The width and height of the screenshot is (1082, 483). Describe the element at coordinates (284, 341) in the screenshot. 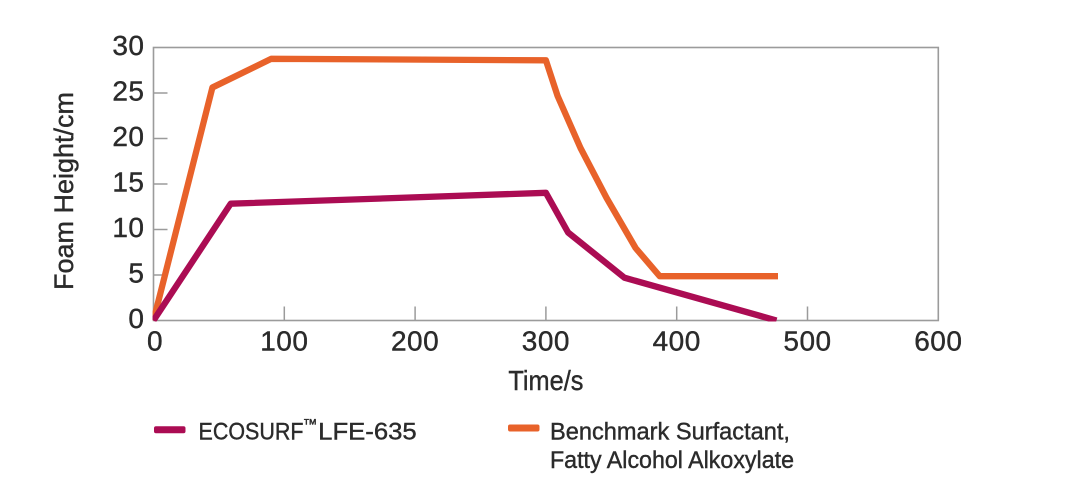

I see `svg-text: 100` at that location.